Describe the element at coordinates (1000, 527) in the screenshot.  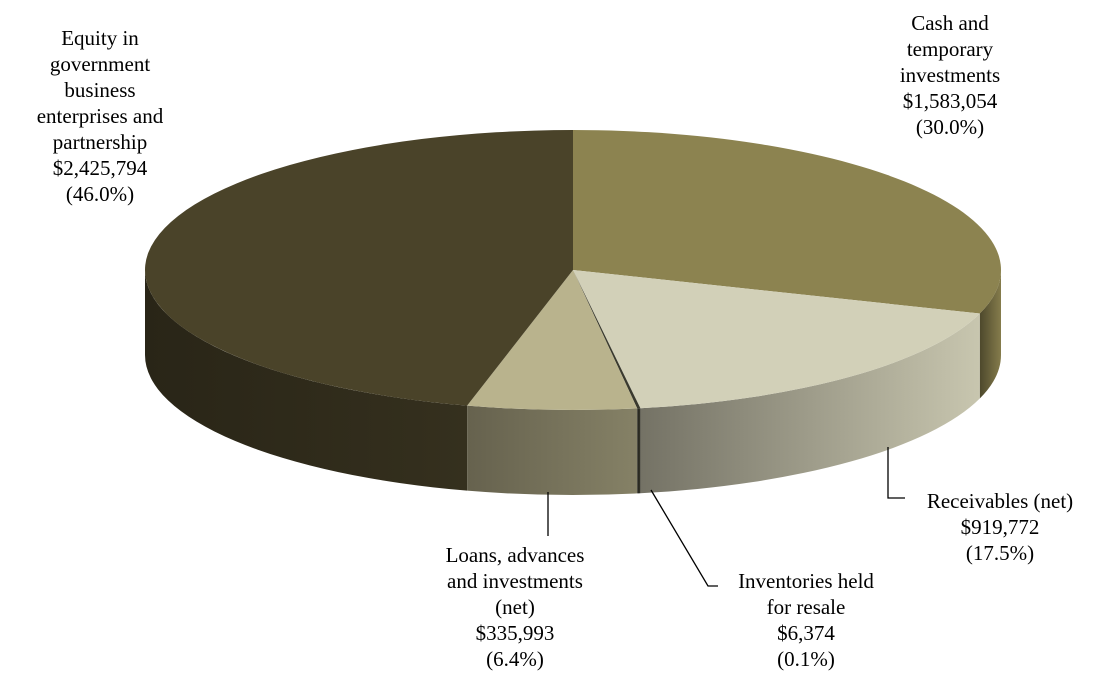
I see `label-receivables: Receivables (net) $919,772 (17.5%)` at that location.